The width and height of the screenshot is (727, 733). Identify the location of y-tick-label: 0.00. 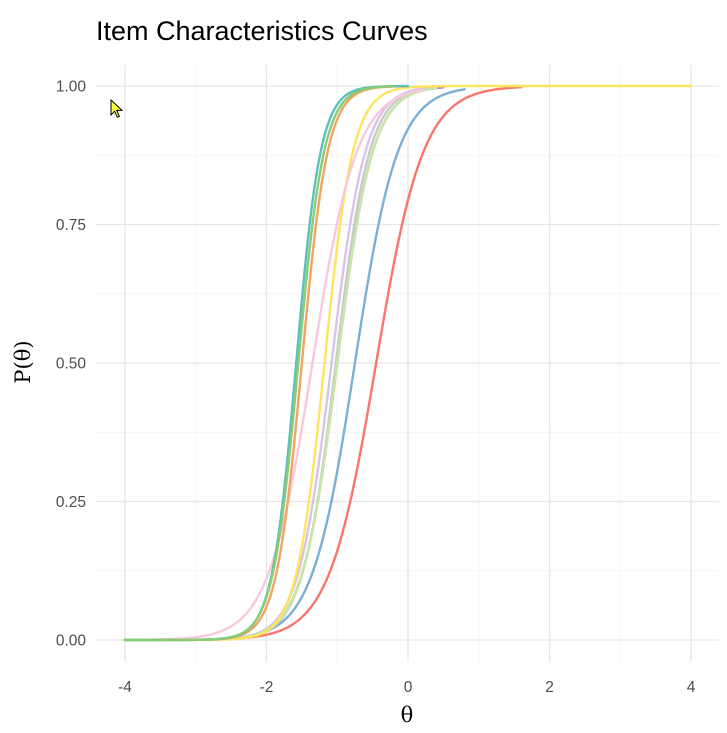
(71, 641).